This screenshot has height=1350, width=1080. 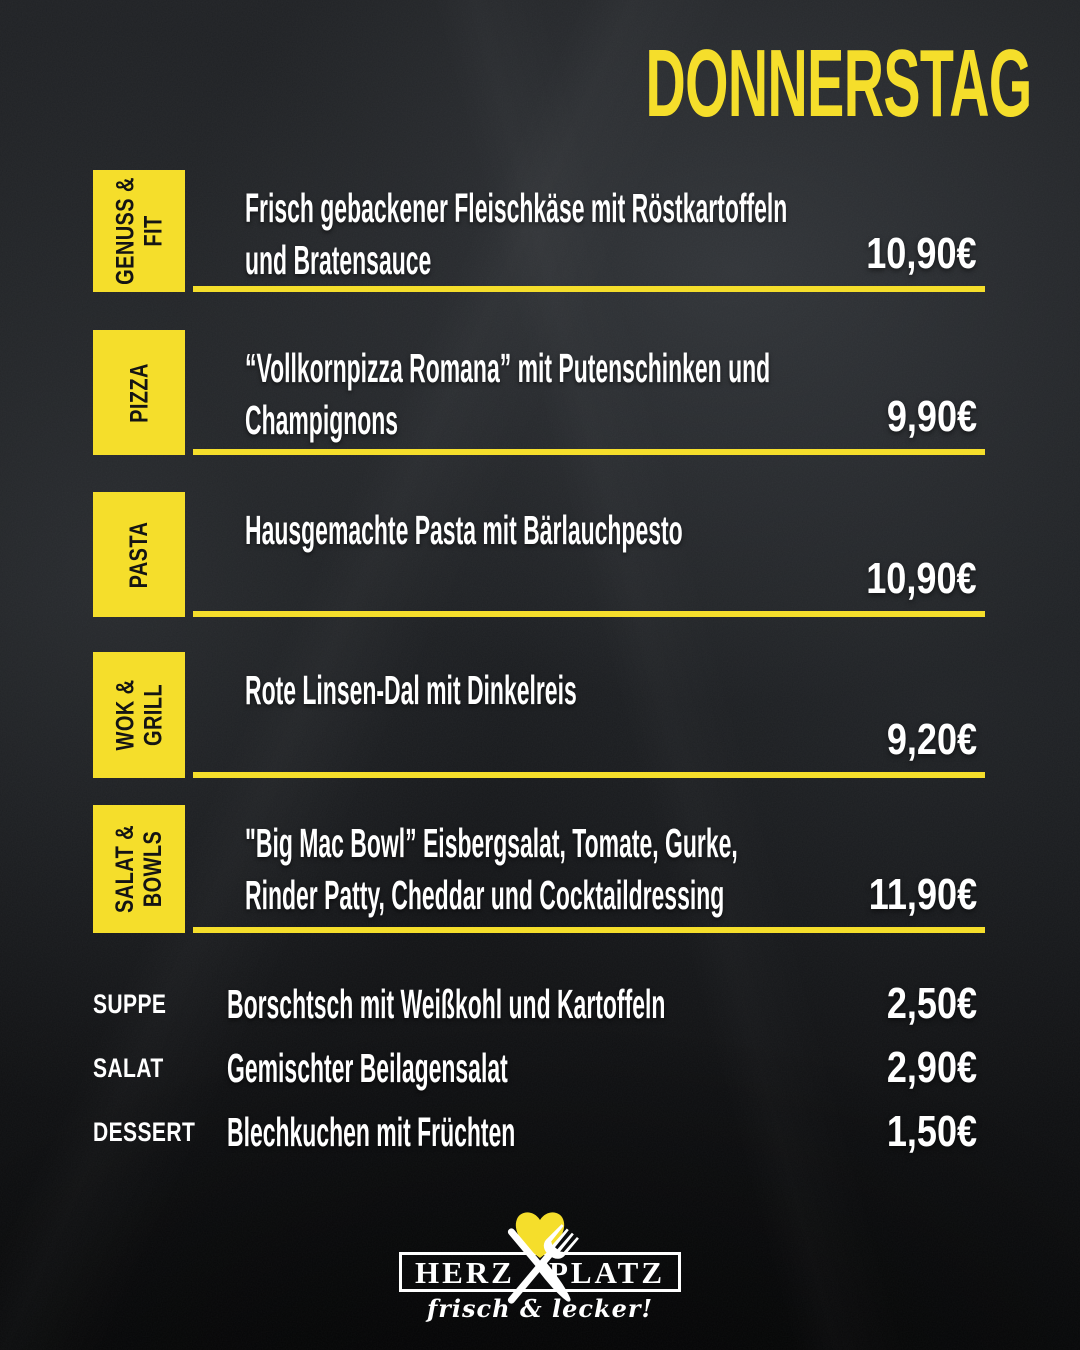 What do you see at coordinates (931, 1131) in the screenshot?
I see `extra-price: 1,50€` at bounding box center [931, 1131].